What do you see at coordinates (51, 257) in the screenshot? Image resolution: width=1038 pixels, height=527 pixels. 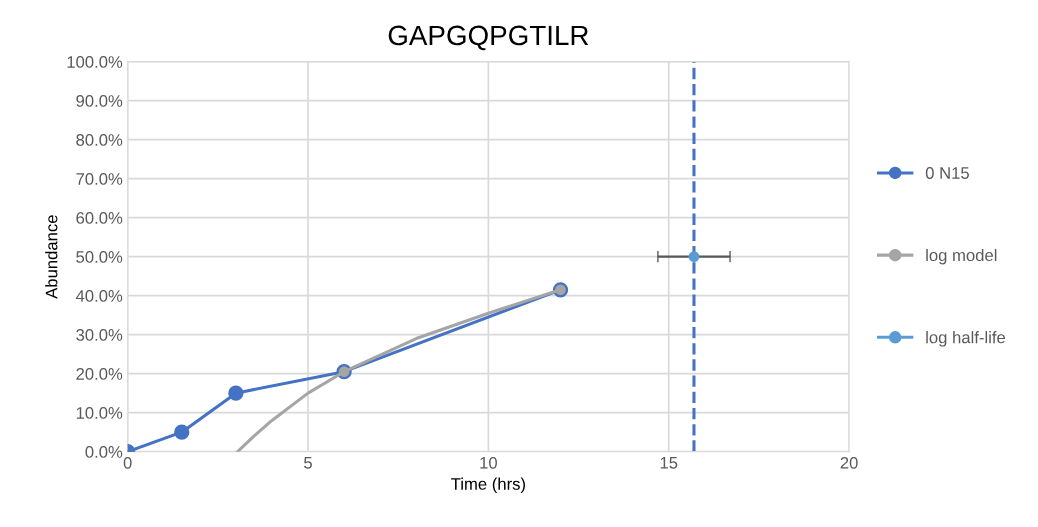 I see `y-axis-title: Abundance` at bounding box center [51, 257].